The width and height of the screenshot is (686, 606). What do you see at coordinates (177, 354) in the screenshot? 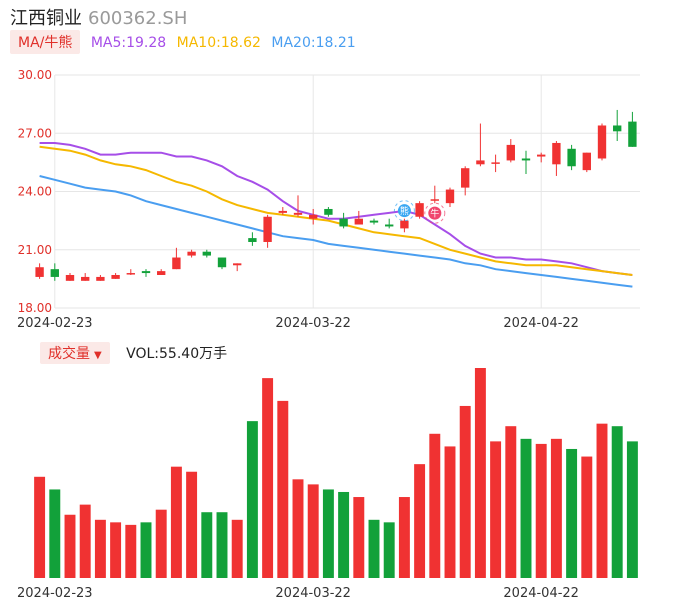
I see `volume-value: VOL:55.40万手` at bounding box center [177, 354].